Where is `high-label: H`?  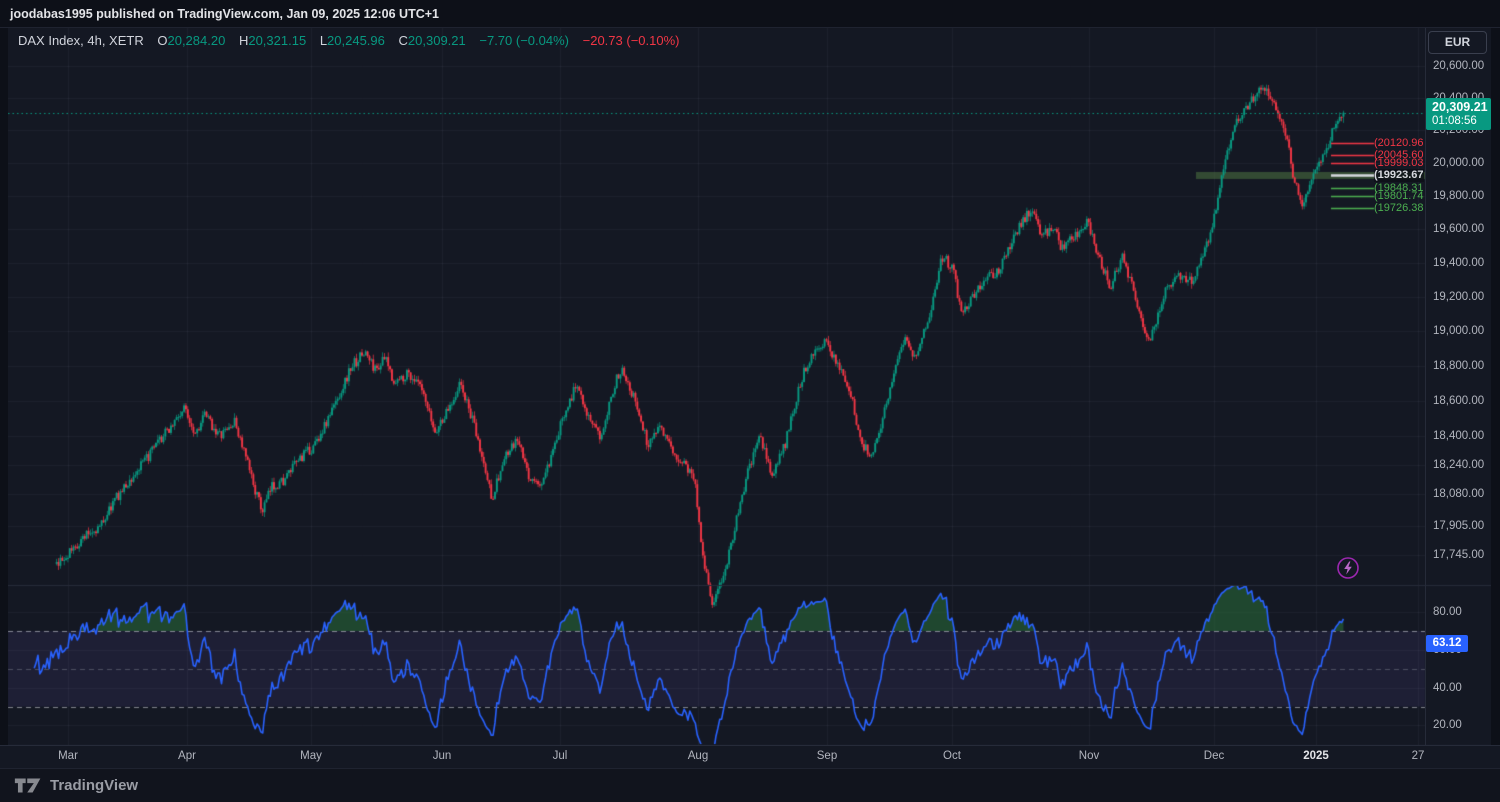
high-label: H is located at coordinates (243, 40).